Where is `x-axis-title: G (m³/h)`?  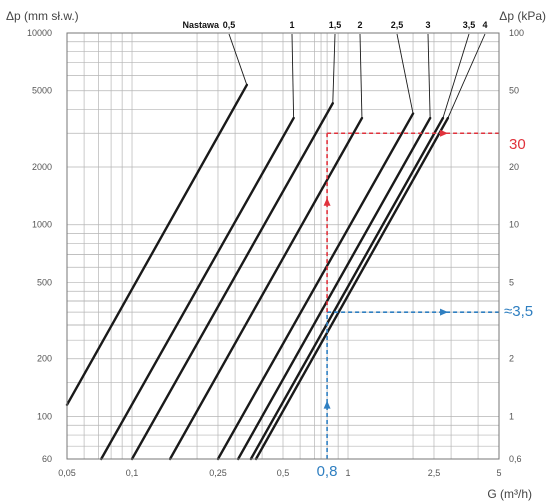 x-axis-title: G (m³/h) is located at coordinates (509, 494).